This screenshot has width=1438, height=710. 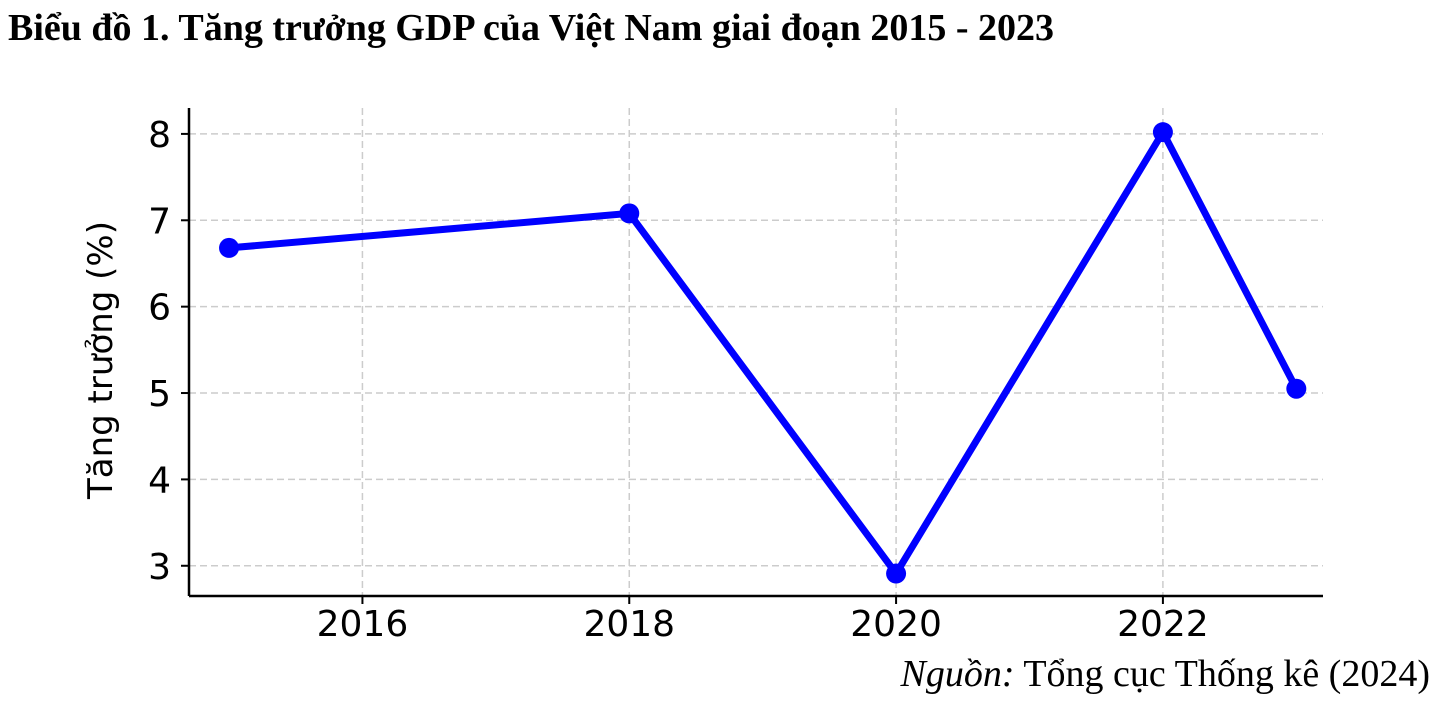 What do you see at coordinates (763, 624) in the screenshot?
I see `x-tick-labels: 2016 2018 2020 2022` at bounding box center [763, 624].